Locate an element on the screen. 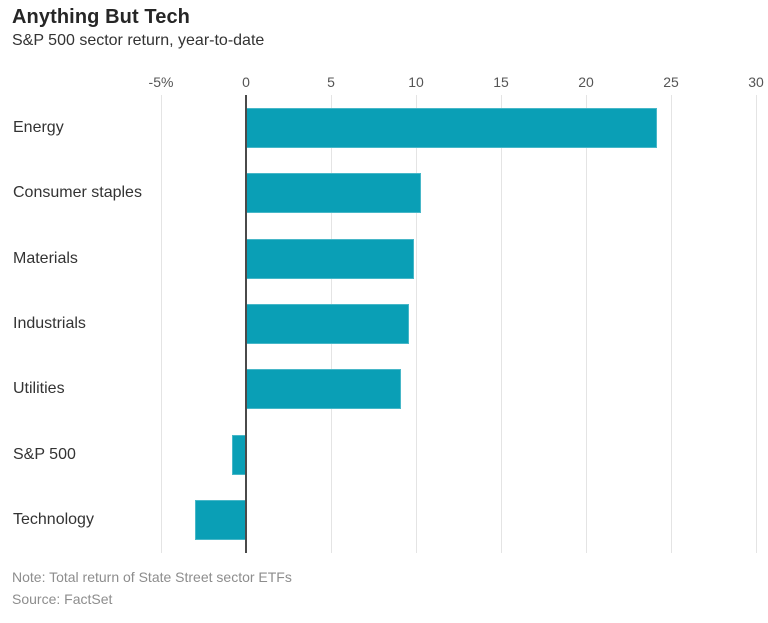 The width and height of the screenshot is (768, 623). category-label-technology: Technology is located at coordinates (53, 520).